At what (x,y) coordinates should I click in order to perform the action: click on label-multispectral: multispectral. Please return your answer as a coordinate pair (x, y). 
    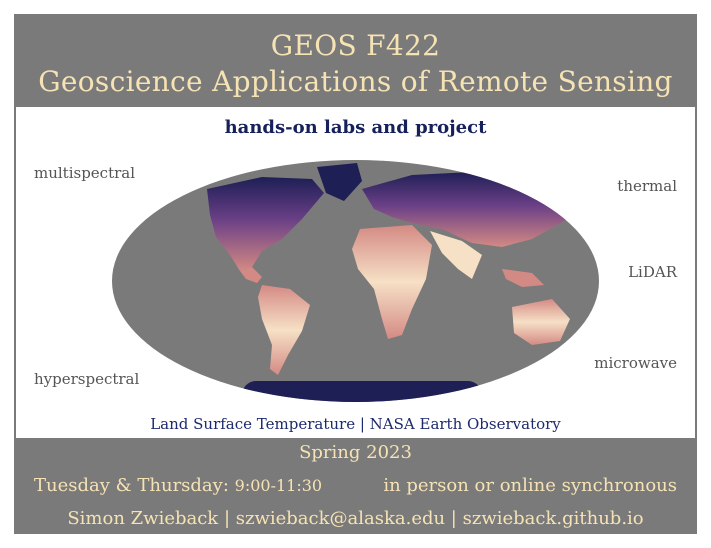
    Looking at the image, I should click on (85, 173).